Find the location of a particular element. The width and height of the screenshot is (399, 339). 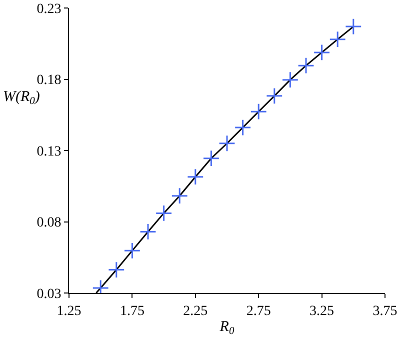

y-tick-label: 0.08 is located at coordinates (49, 223).